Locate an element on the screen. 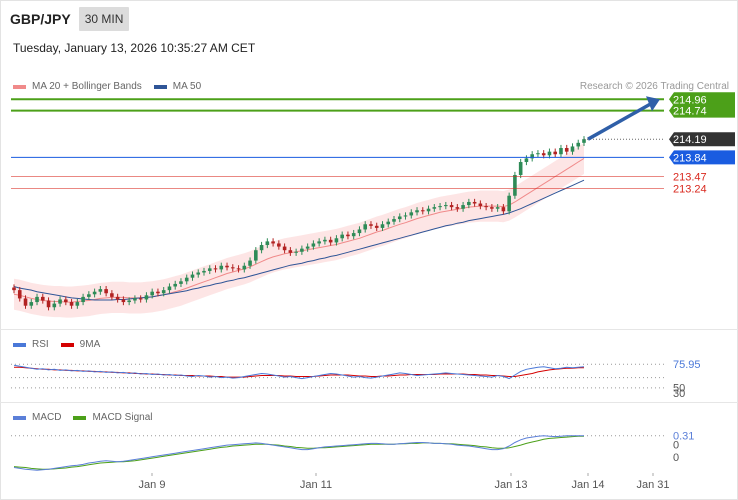 The width and height of the screenshot is (738, 500). rsi-value-label: 75.95 is located at coordinates (687, 365).